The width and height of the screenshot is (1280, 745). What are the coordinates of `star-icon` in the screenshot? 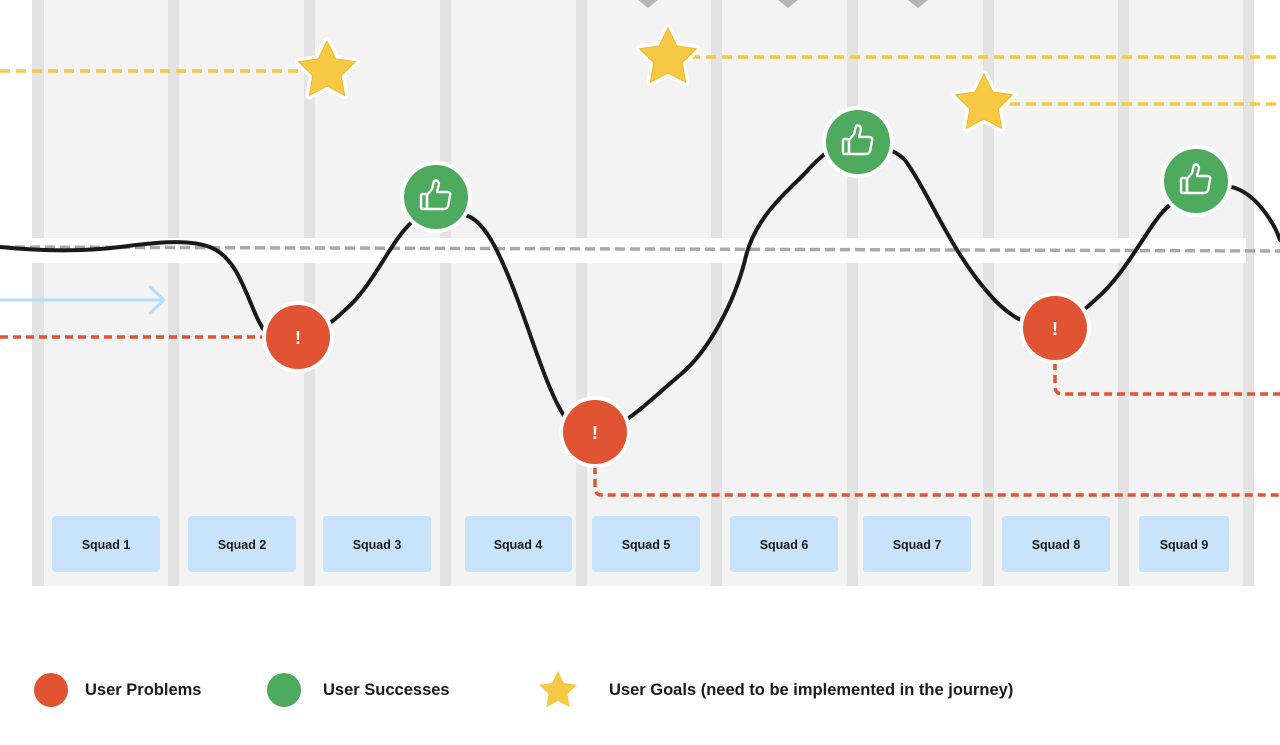 It's located at (558, 689).